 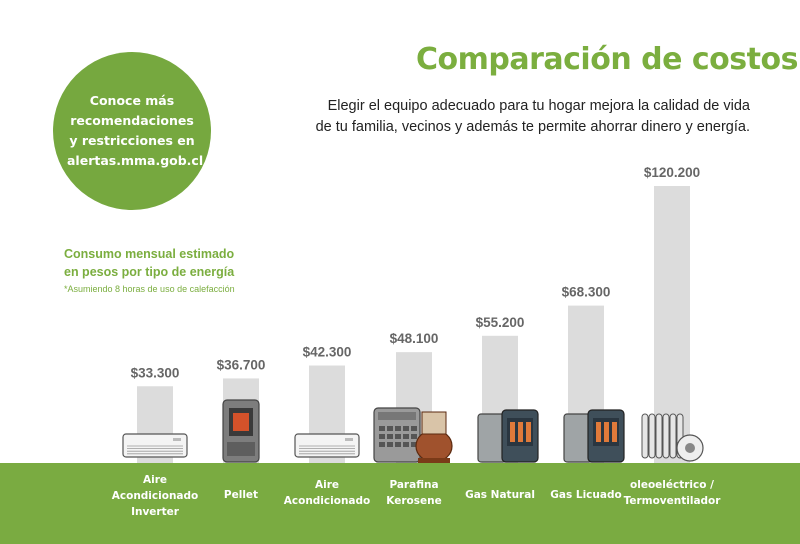 I want to click on bar-group: $33.300 Aire Acondicionado Inverter, so click(x=155, y=441).